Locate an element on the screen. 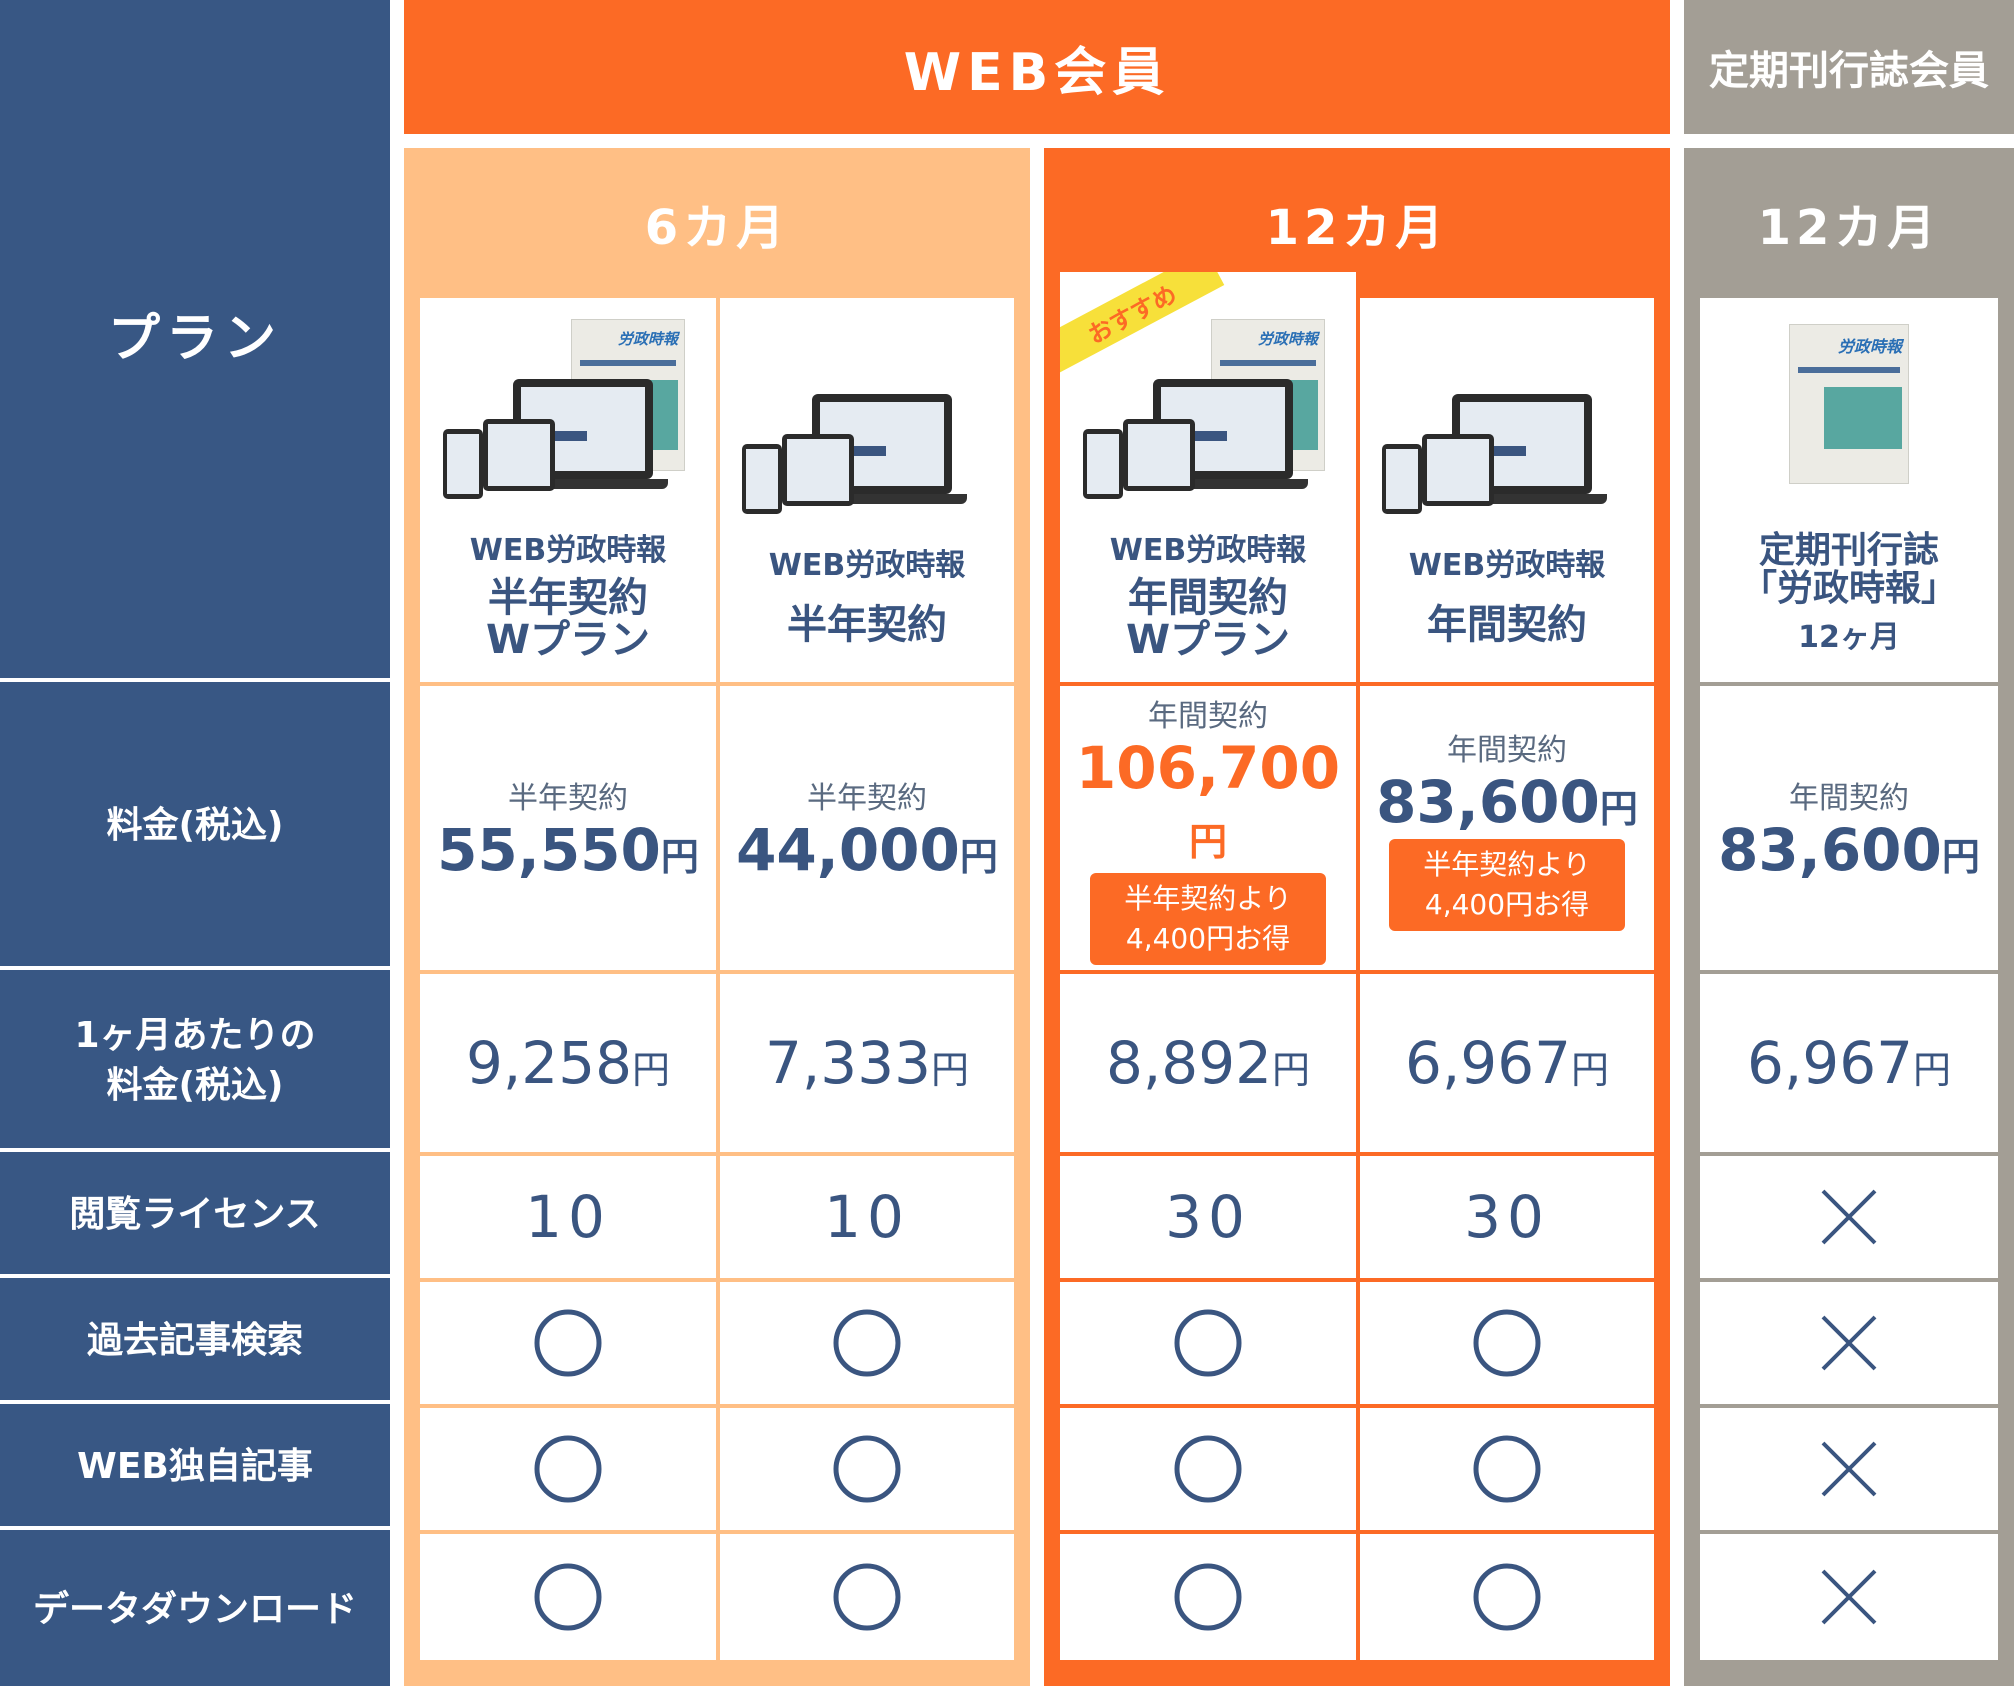  magazine-member-header: 定期刊行誌会員 is located at coordinates (1849, 67).